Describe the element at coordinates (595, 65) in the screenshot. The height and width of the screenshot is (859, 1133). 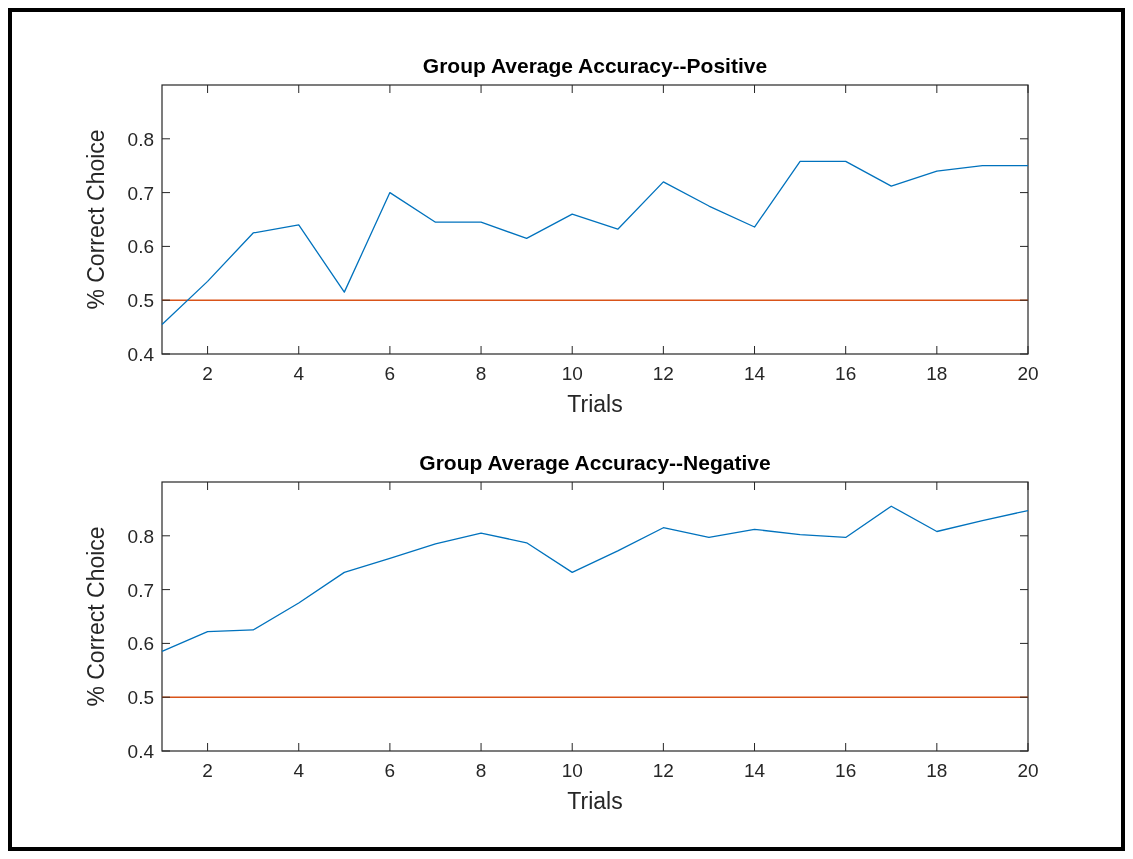
I see `chart-title: Group Average Accuracy--Positive` at that location.